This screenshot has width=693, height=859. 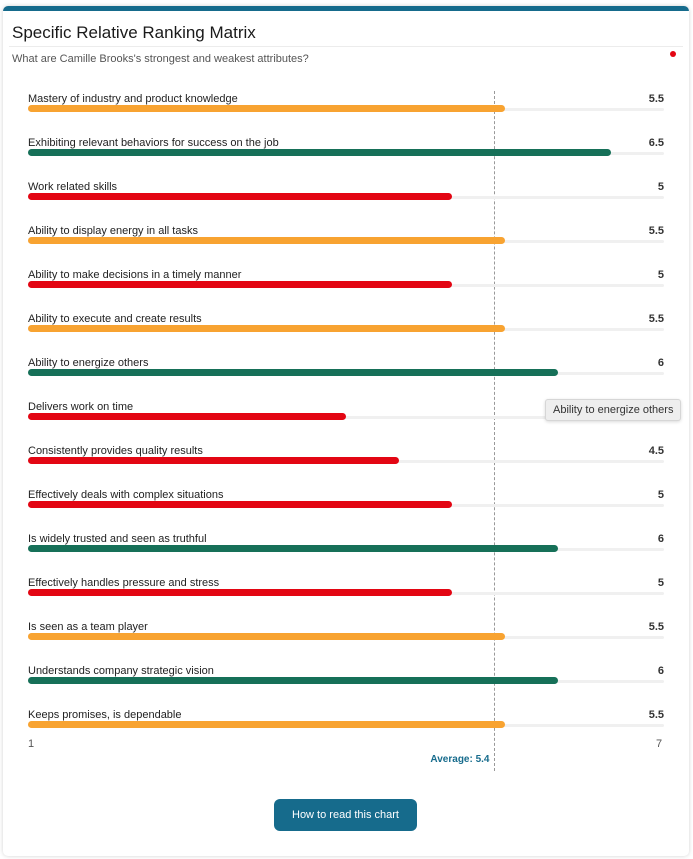 I want to click on row-label: Work related skills, so click(x=73, y=187).